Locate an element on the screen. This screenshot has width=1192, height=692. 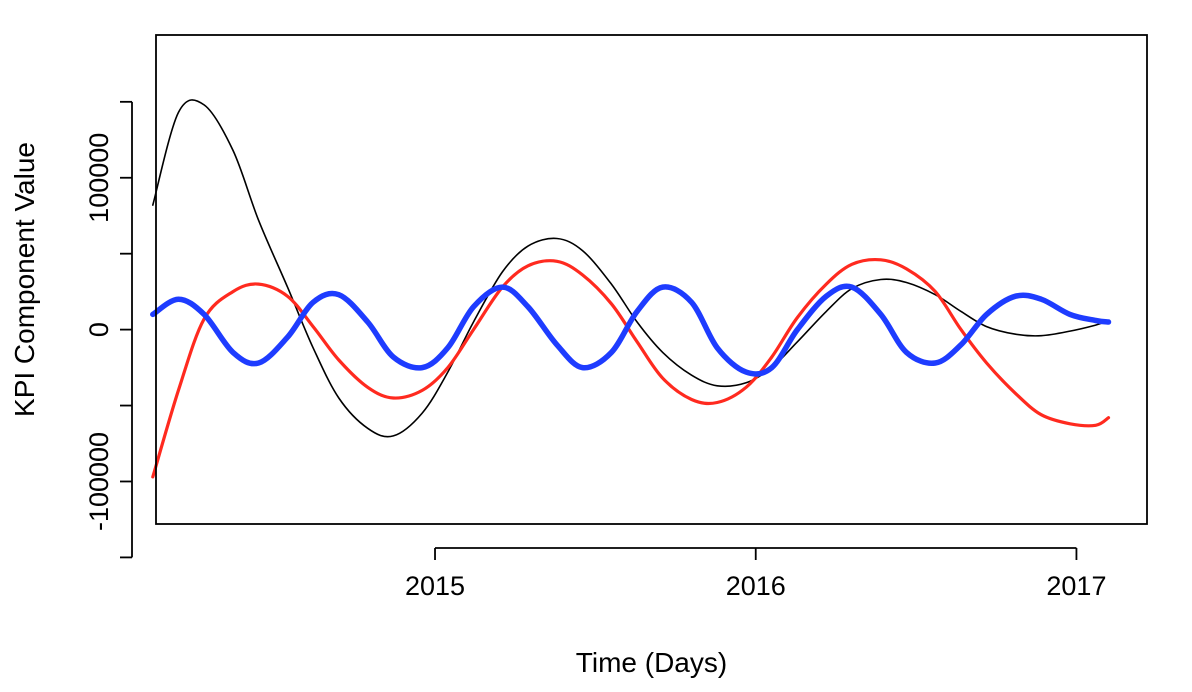
x-tick-label: 2015 is located at coordinates (435, 586).